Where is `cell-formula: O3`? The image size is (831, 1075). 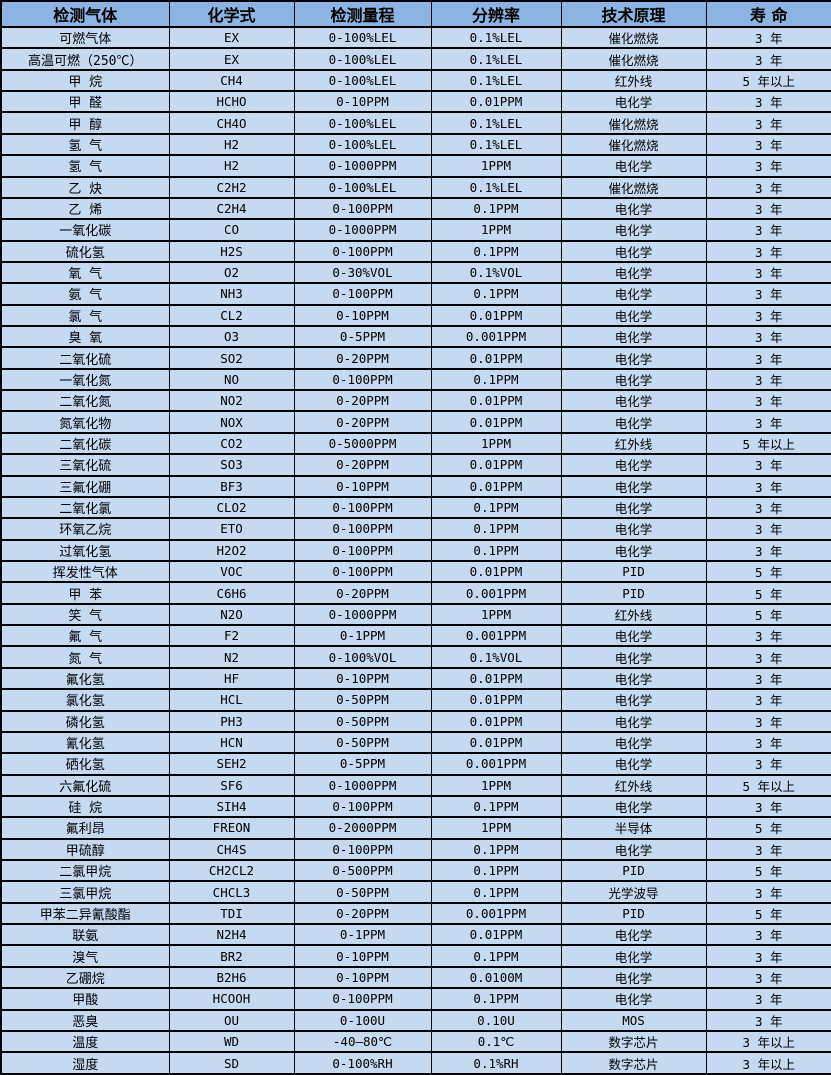
cell-formula: O3 is located at coordinates (231, 337).